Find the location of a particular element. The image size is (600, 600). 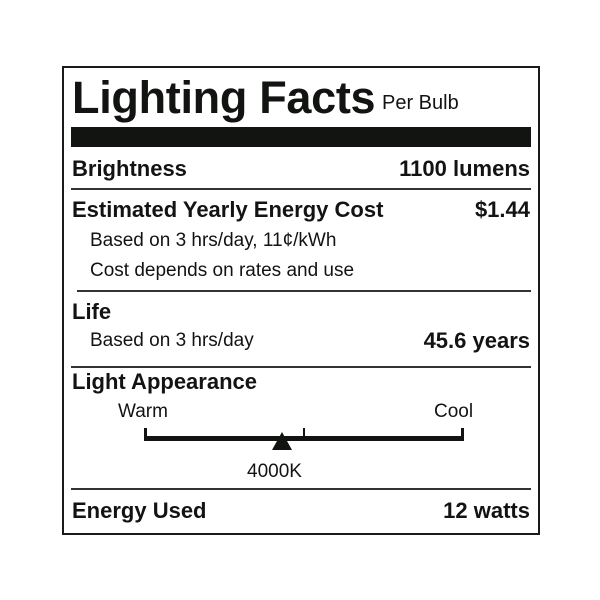

life-value: 45.6 years is located at coordinates (476, 340).